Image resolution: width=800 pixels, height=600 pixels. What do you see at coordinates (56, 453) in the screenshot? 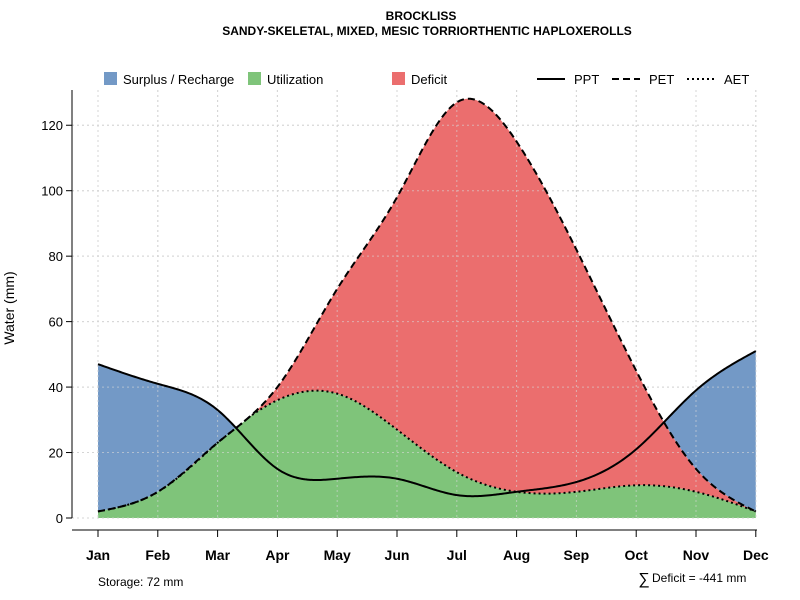
I see `y-tick-label: 20` at bounding box center [56, 453].